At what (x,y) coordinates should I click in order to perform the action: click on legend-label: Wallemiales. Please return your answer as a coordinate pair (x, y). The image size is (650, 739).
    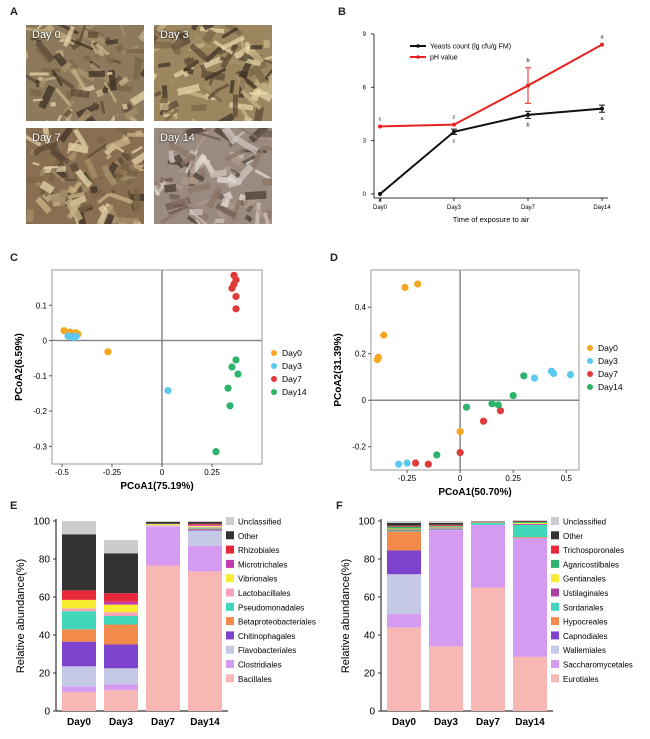
    Looking at the image, I should click on (584, 650).